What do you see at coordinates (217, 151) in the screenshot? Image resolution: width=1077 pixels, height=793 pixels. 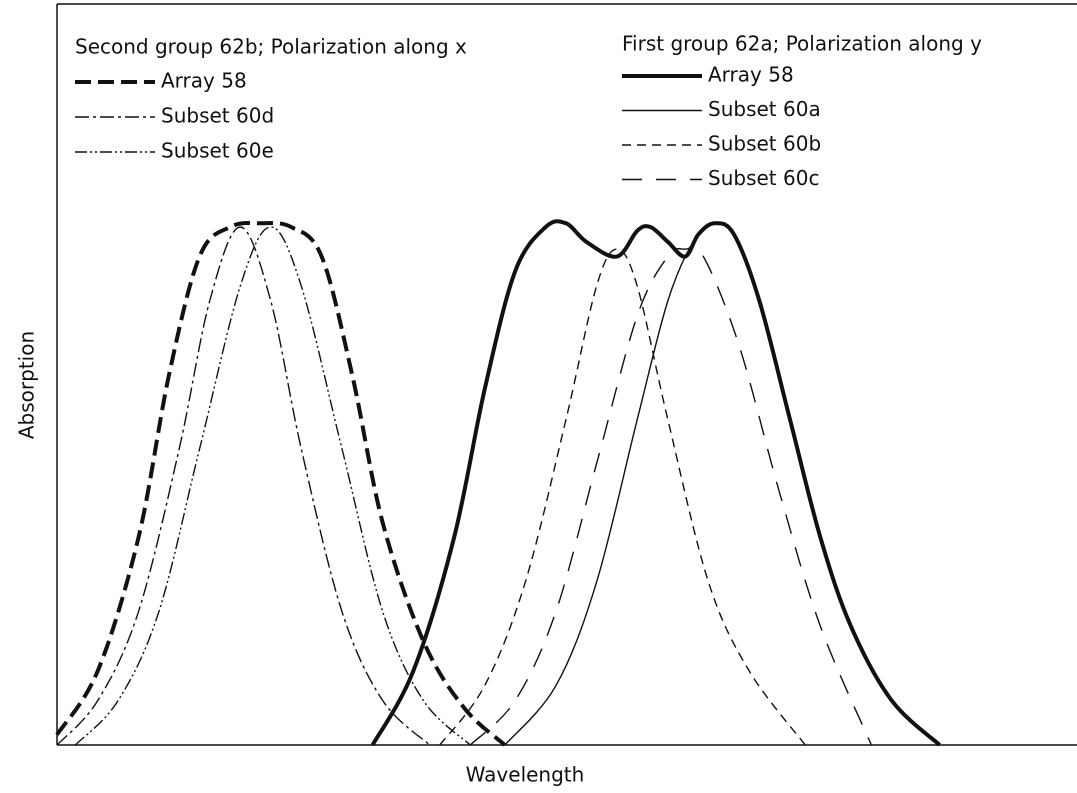 I see `legend-label: Subset 60e` at bounding box center [217, 151].